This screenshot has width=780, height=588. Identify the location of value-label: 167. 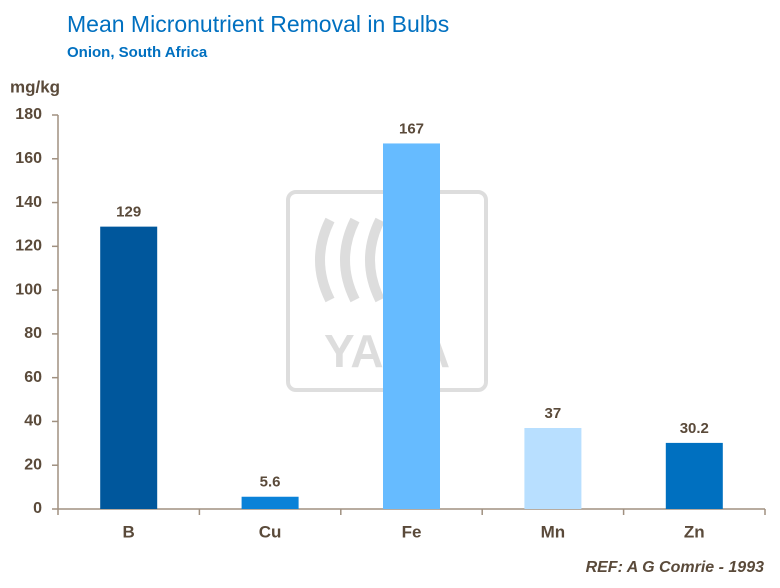
(411, 128).